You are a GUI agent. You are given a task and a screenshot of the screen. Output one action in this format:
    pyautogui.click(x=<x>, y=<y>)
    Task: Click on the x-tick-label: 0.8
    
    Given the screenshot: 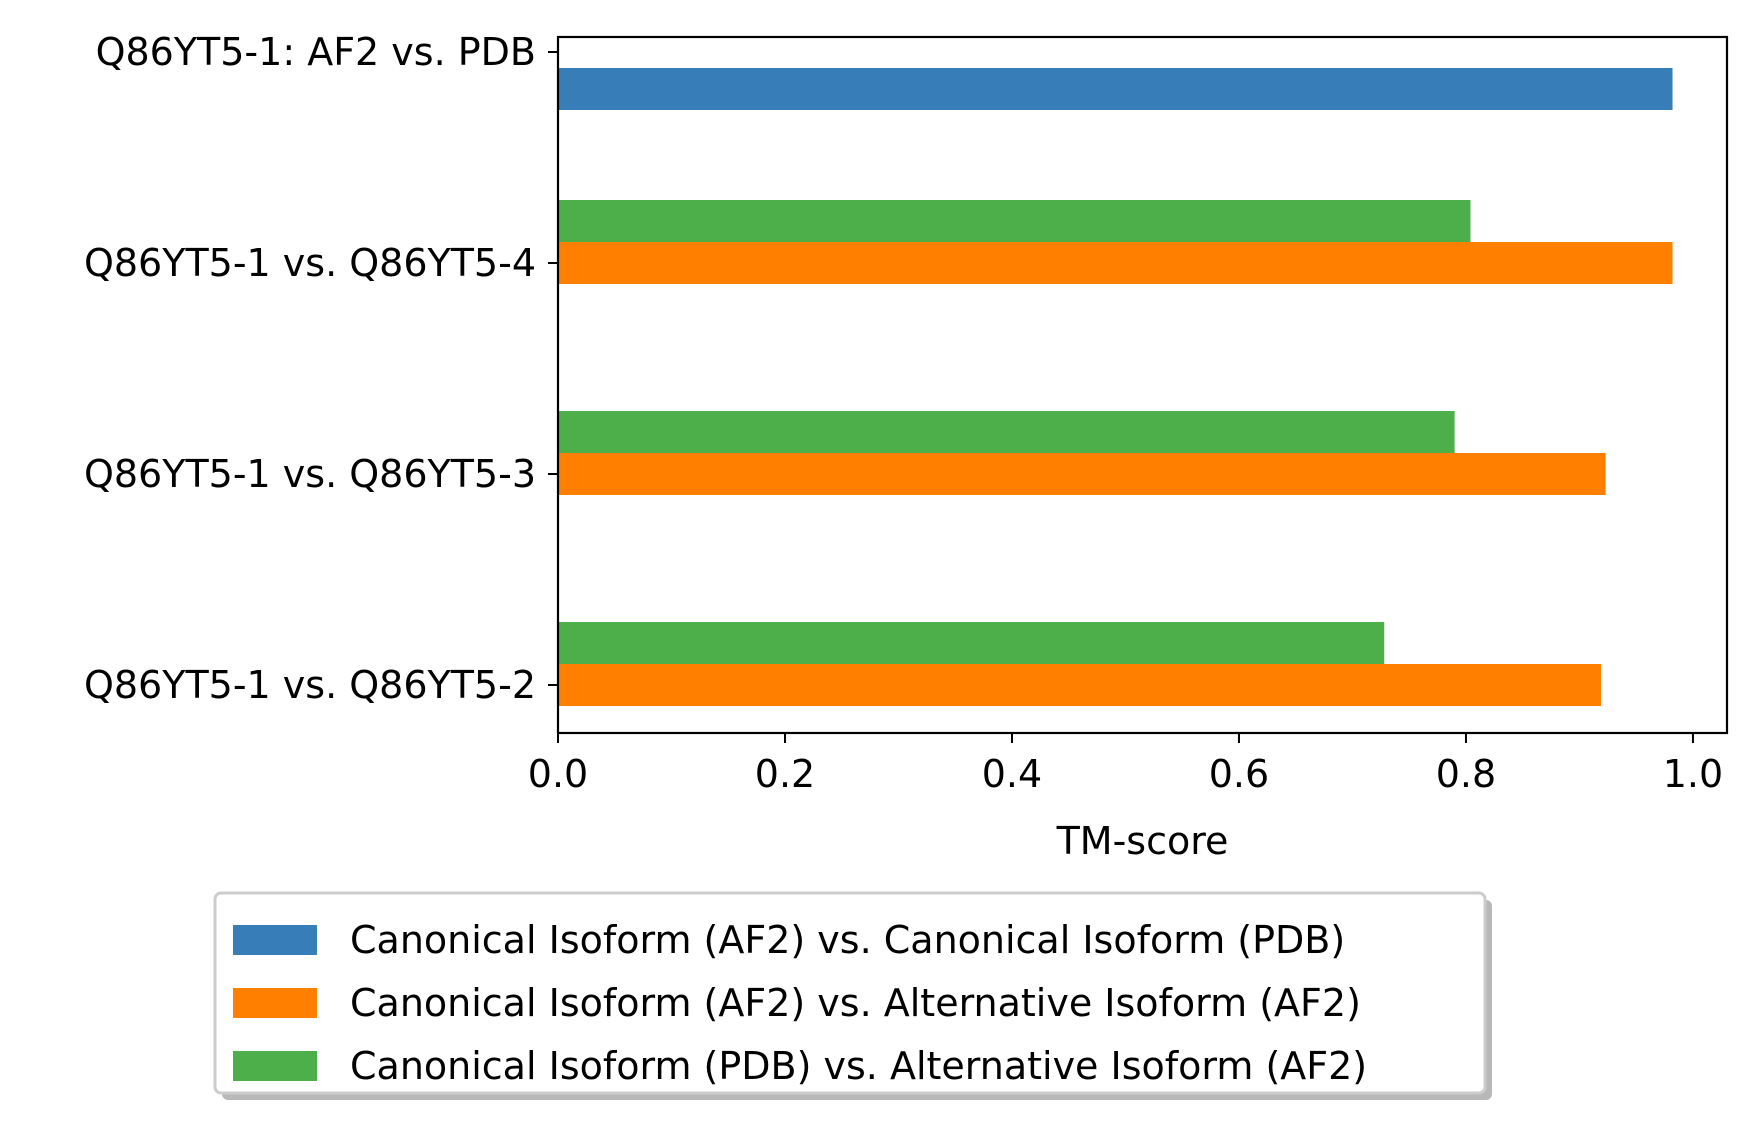 What is the action you would take?
    pyautogui.click(x=1466, y=774)
    